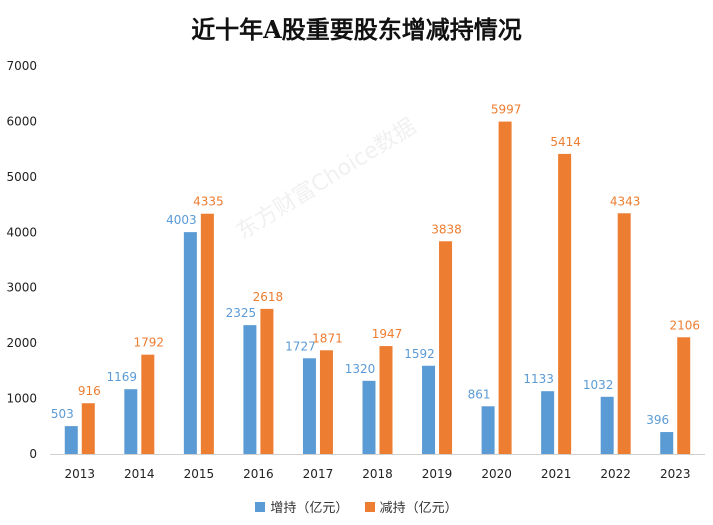  What do you see at coordinates (598, 385) in the screenshot?
I see `data-label-increase: 1032` at bounding box center [598, 385].